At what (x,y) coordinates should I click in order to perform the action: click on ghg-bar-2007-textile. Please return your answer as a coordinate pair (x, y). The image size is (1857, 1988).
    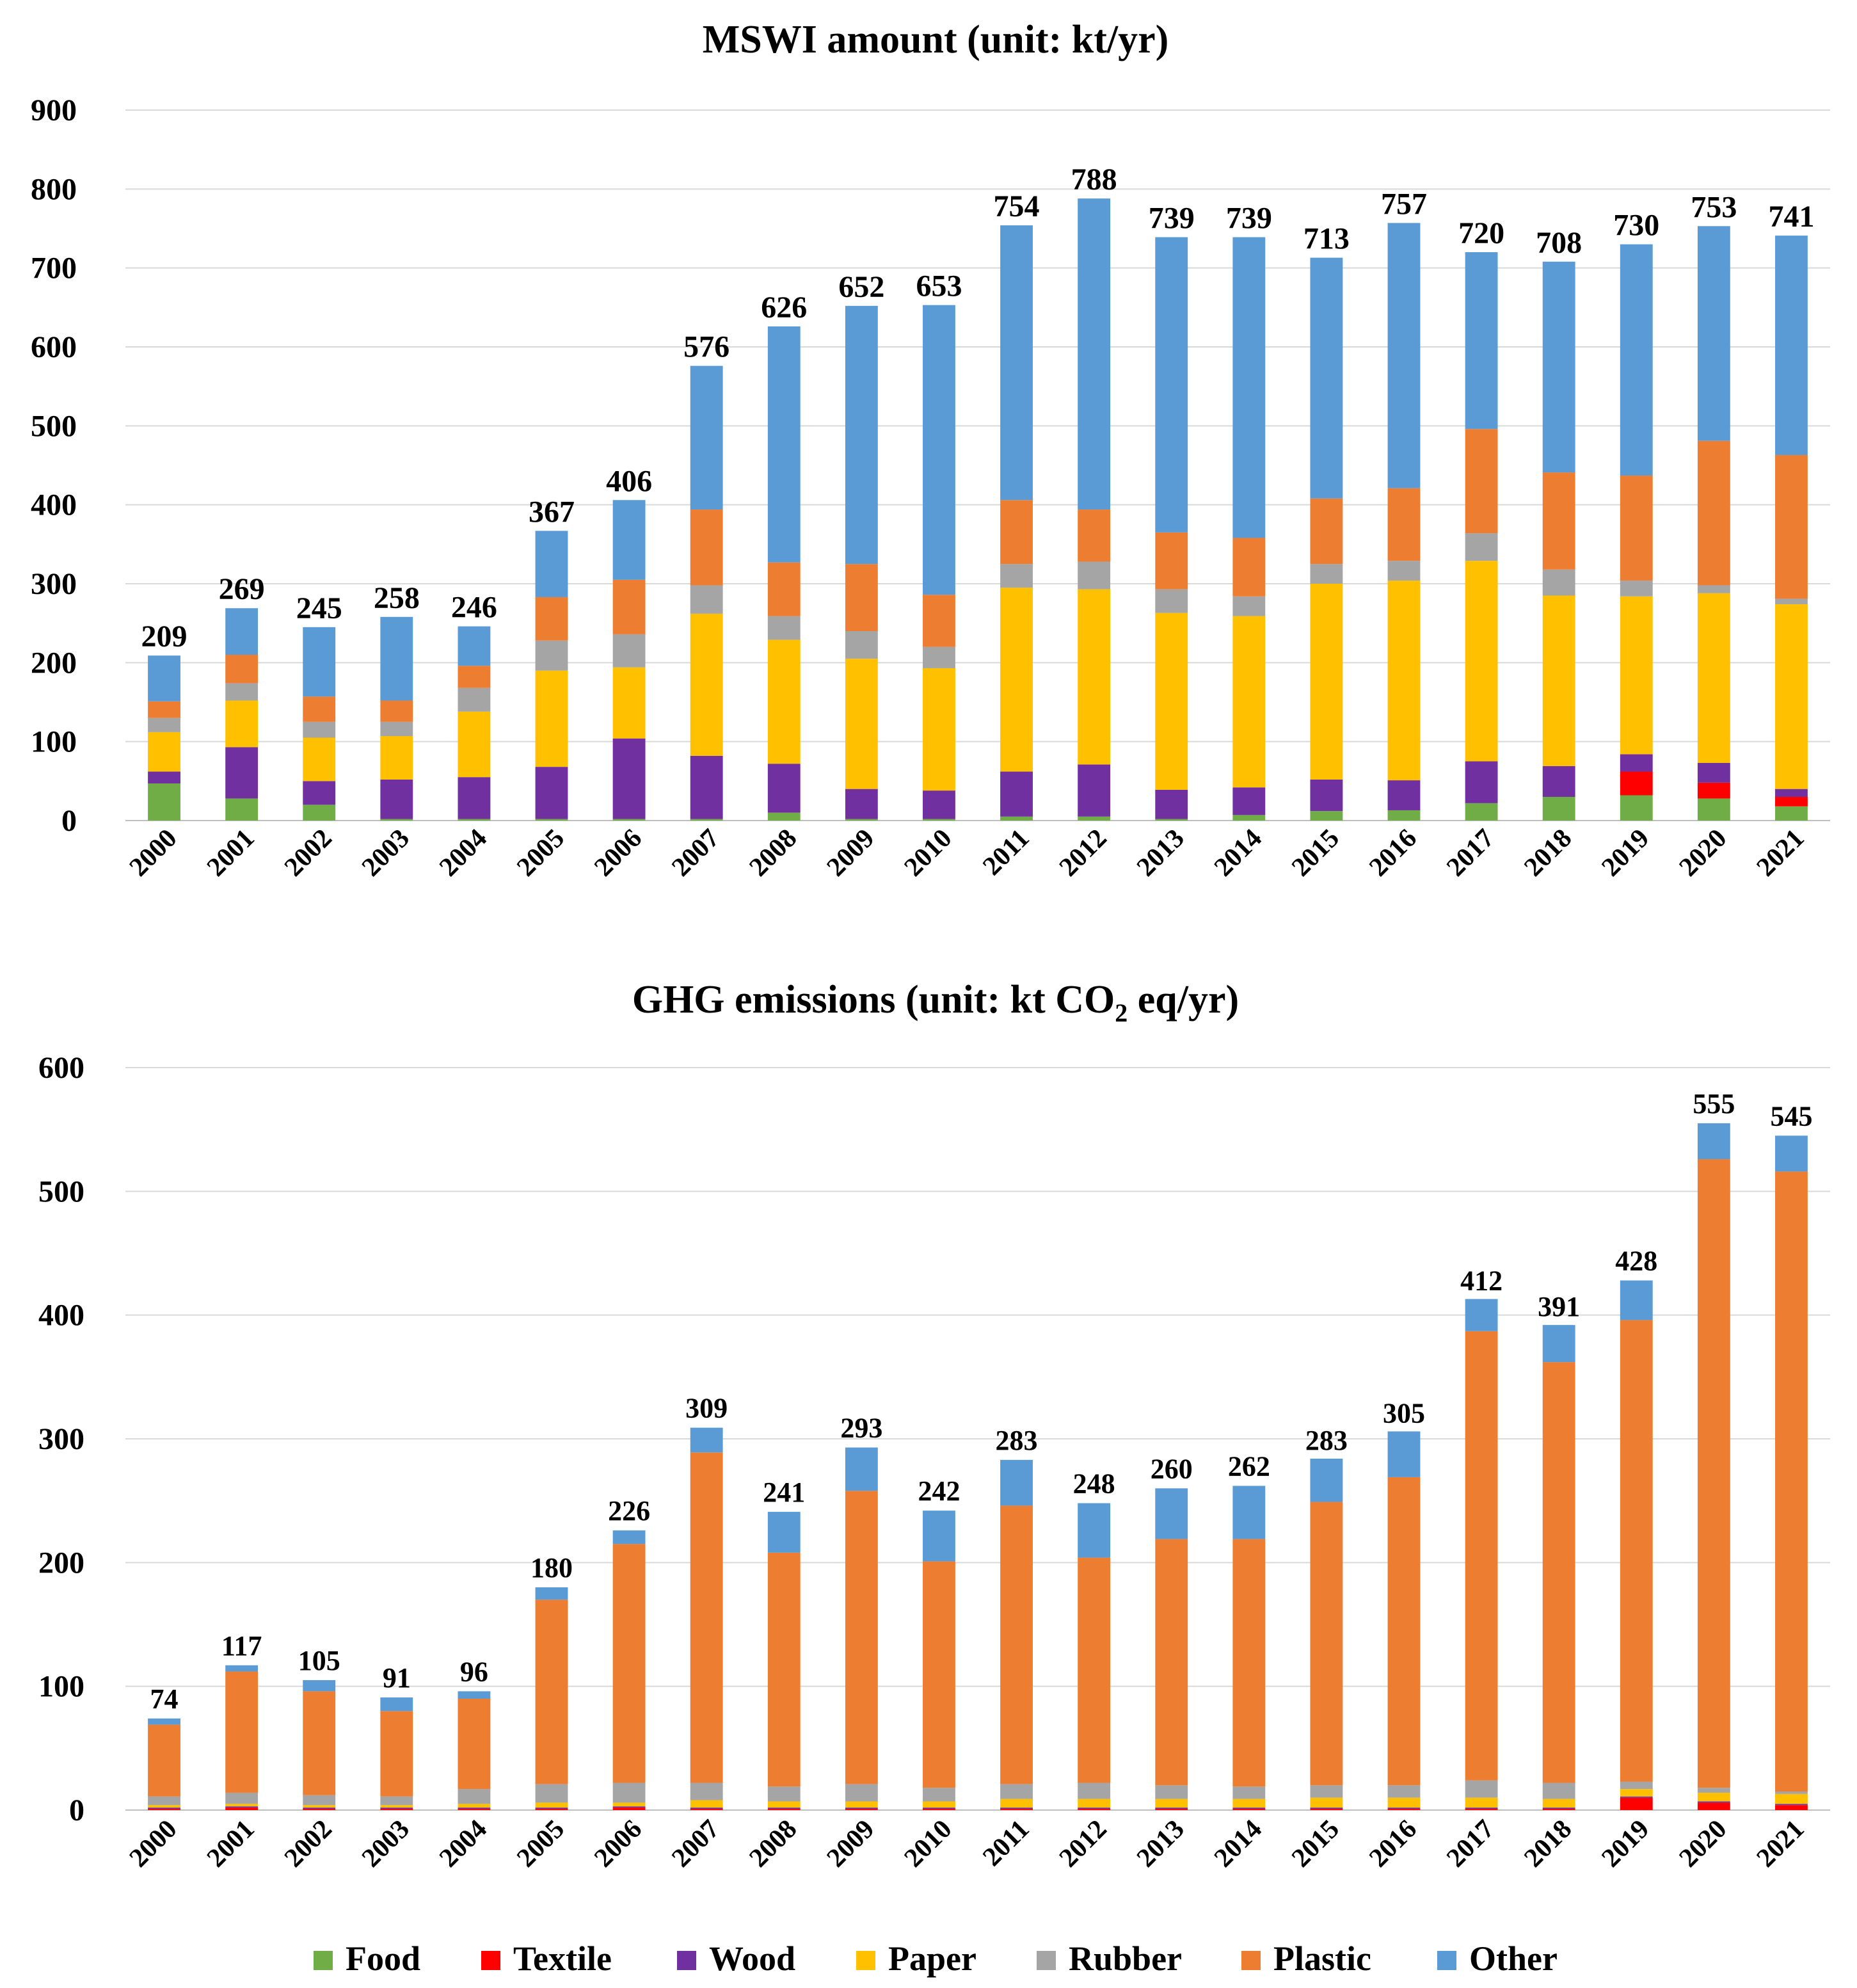
    Looking at the image, I should click on (706, 1810).